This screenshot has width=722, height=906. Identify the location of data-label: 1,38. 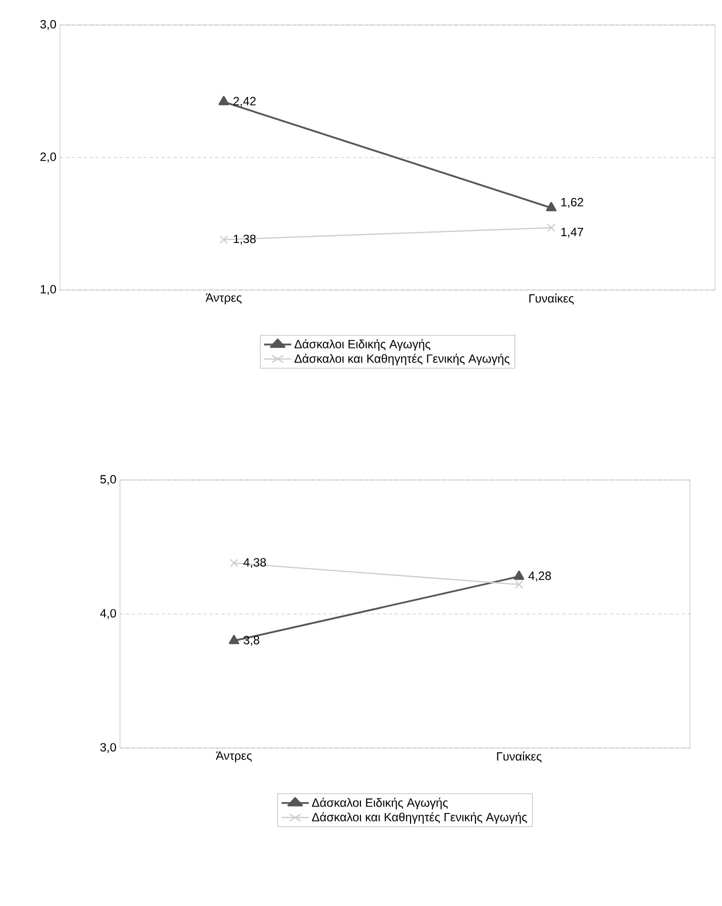
(245, 239).